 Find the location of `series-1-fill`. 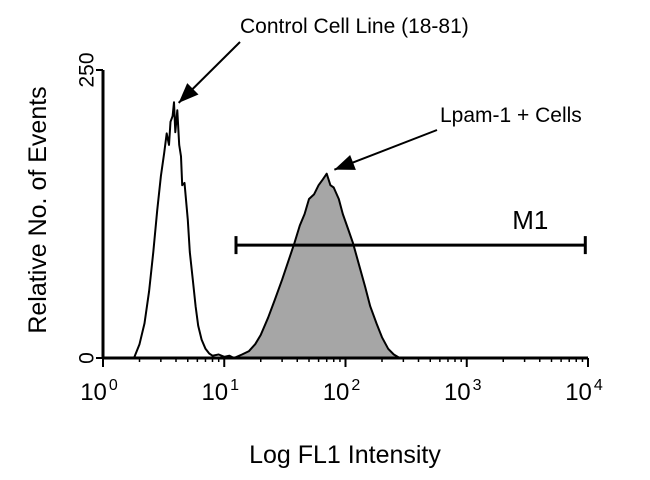

series-1-fill is located at coordinates (316, 265).